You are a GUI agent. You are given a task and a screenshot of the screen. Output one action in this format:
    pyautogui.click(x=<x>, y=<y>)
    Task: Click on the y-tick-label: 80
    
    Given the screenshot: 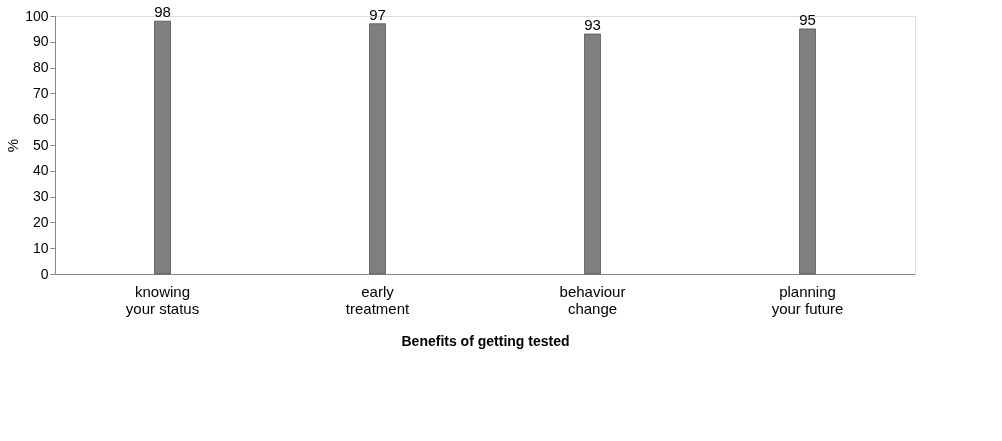 What is the action you would take?
    pyautogui.click(x=40, y=67)
    